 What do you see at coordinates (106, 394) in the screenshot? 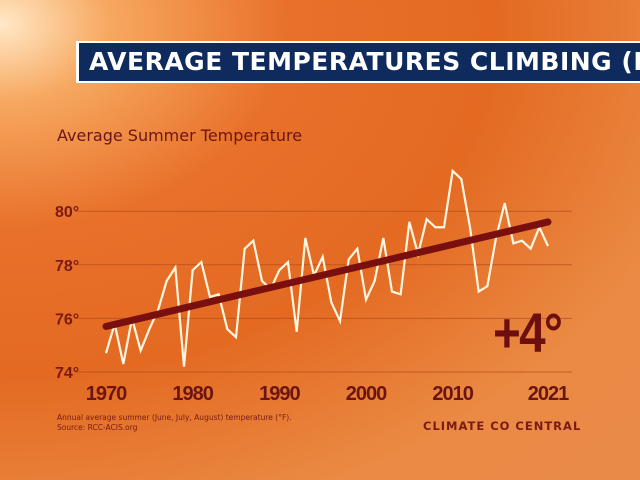
I see `x-tick-label: 1970` at bounding box center [106, 394].